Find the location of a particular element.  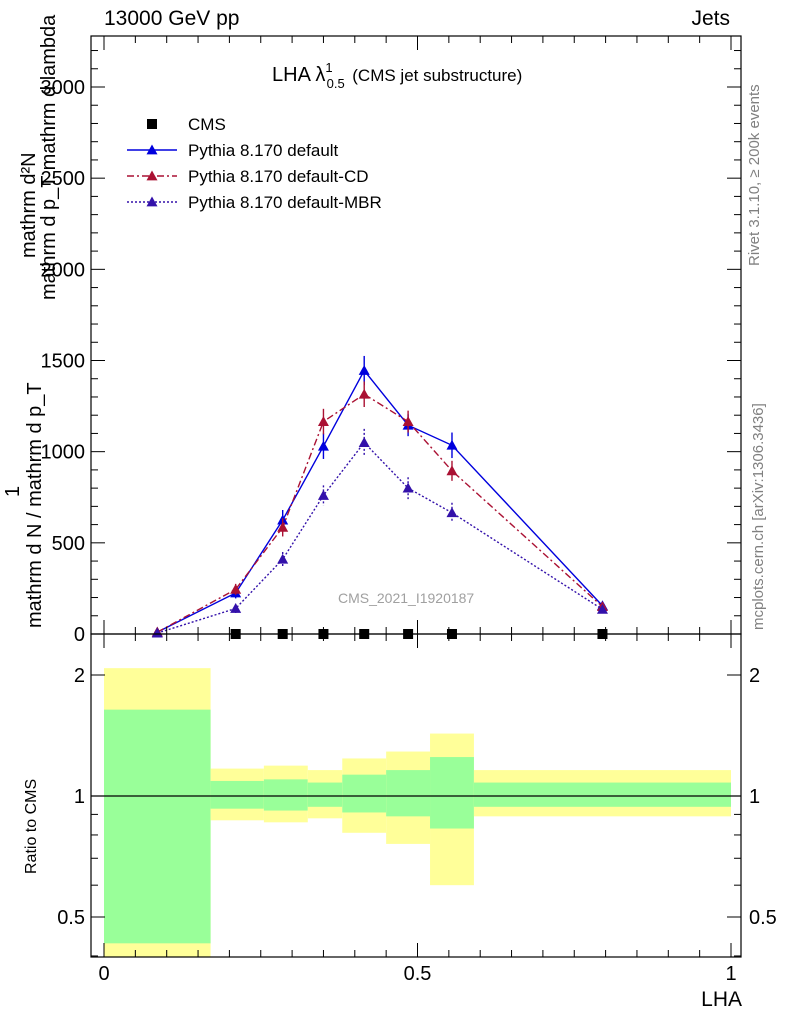

xtick-label-0: 0 is located at coordinates (103, 974).